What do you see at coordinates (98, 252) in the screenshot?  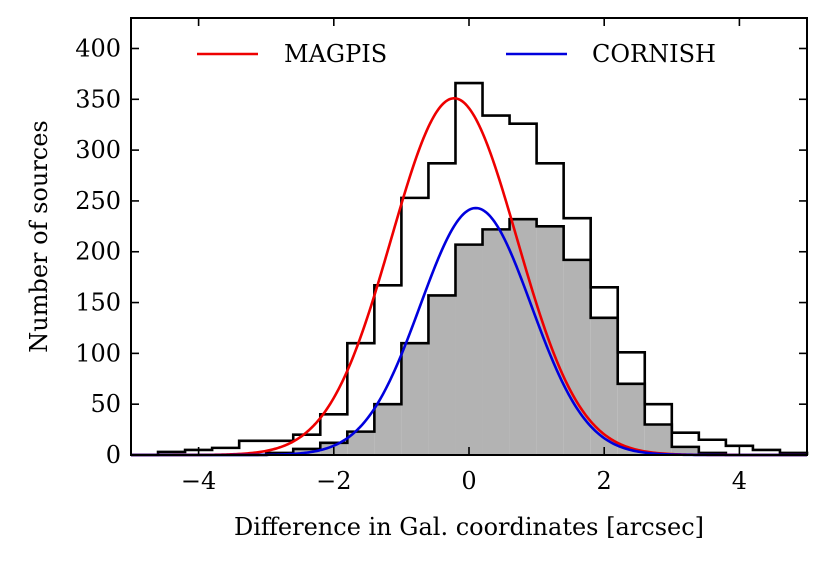 I see `y-tick-label: 200` at bounding box center [98, 252].